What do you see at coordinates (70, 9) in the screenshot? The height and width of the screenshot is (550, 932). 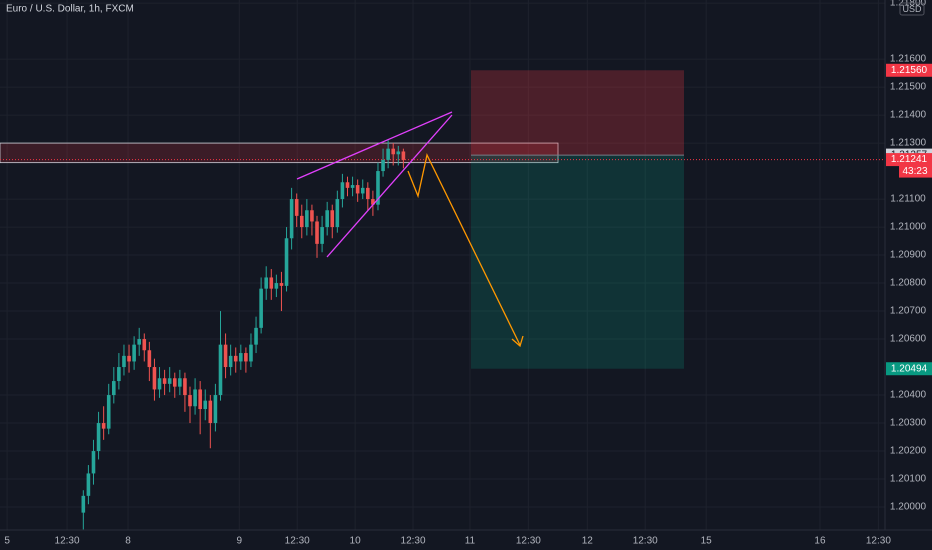 I see `chart-title: Euro / U.S. Dollar, 1h, FXCM` at bounding box center [70, 9].